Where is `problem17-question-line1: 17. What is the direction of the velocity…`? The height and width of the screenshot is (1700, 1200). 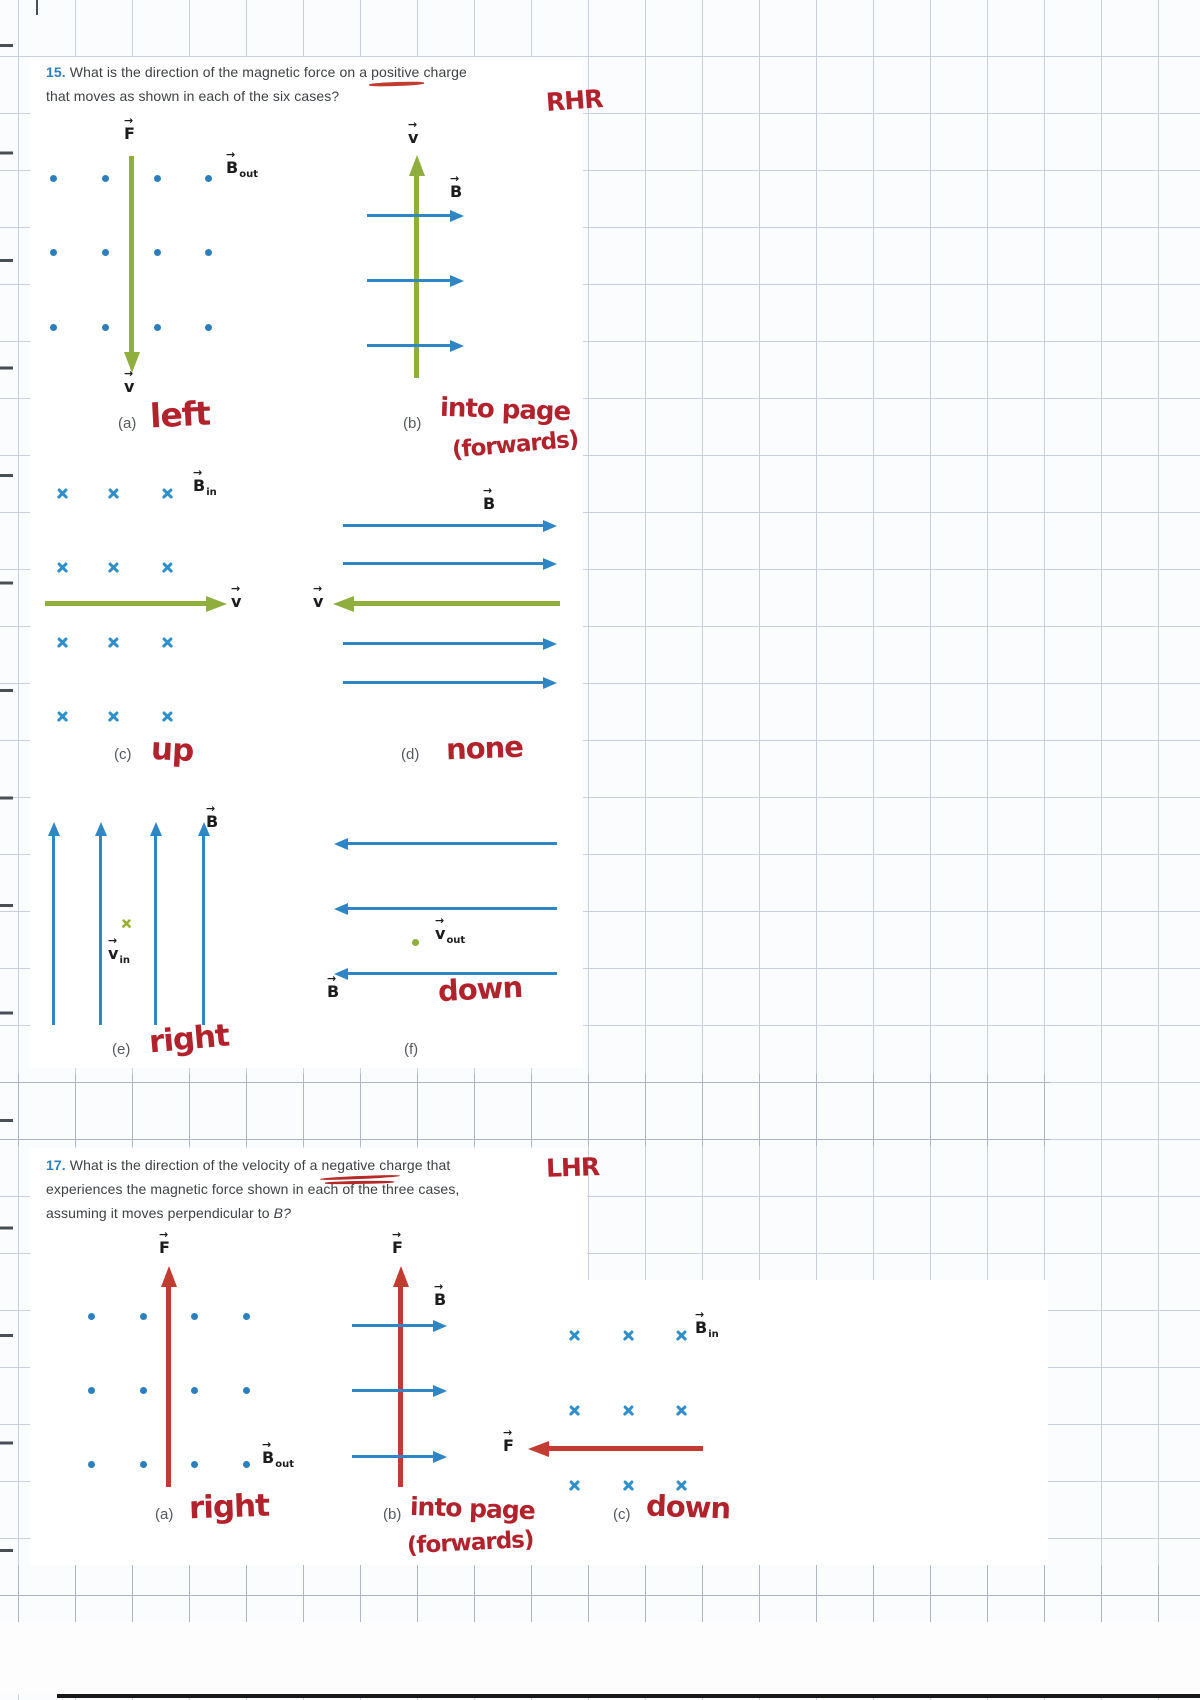 problem17-question-line1: 17. What is the direction of the velocity… is located at coordinates (250, 1165).